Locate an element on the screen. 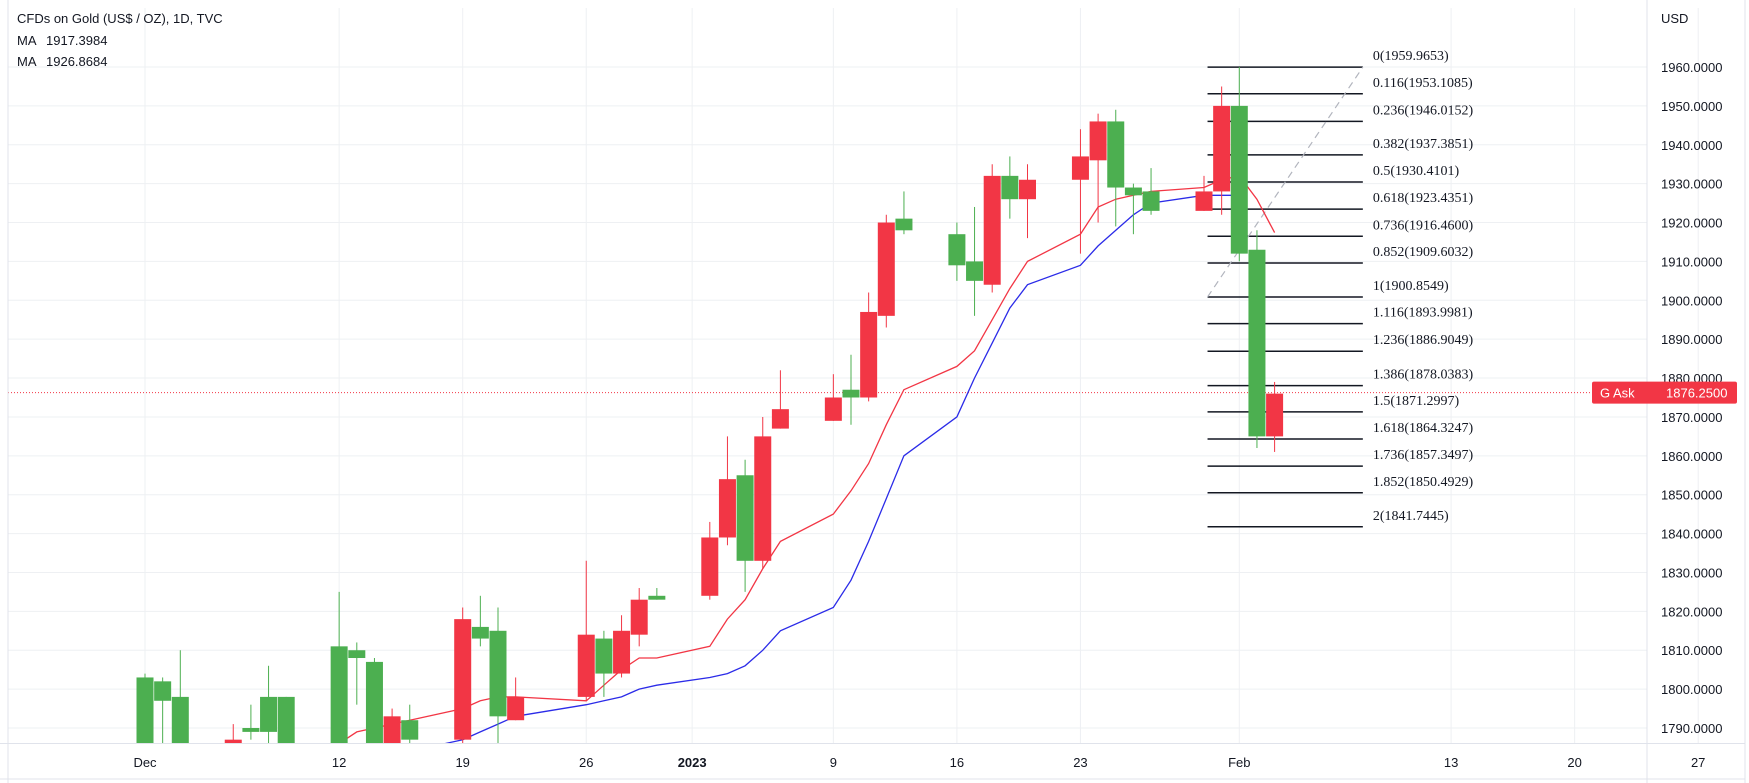  fib-level-label: 0.5(1930.4101) is located at coordinates (1416, 171).